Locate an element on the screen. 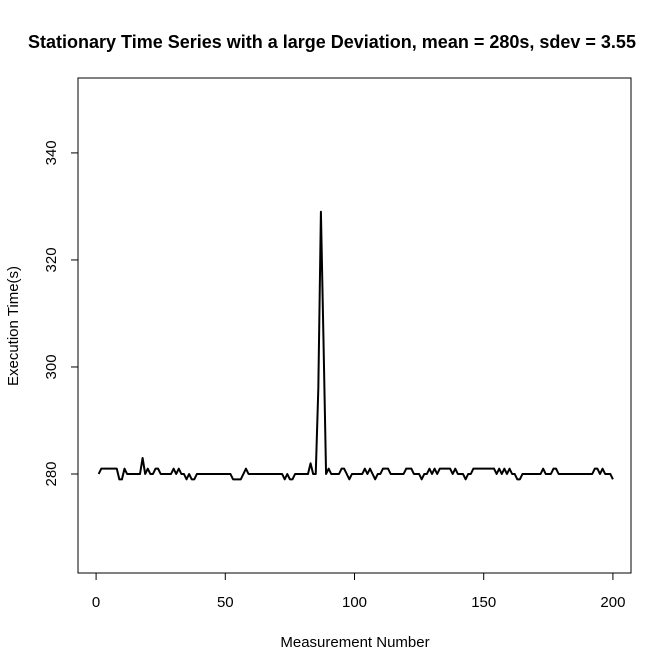  y-tick-label: 300 is located at coordinates (51, 366).